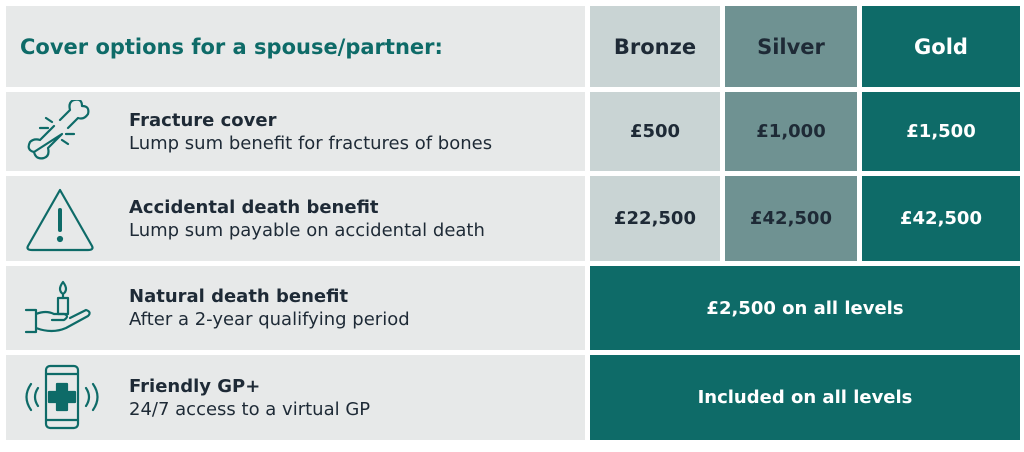  I want to click on row-title: Natural death benefit, so click(239, 296).